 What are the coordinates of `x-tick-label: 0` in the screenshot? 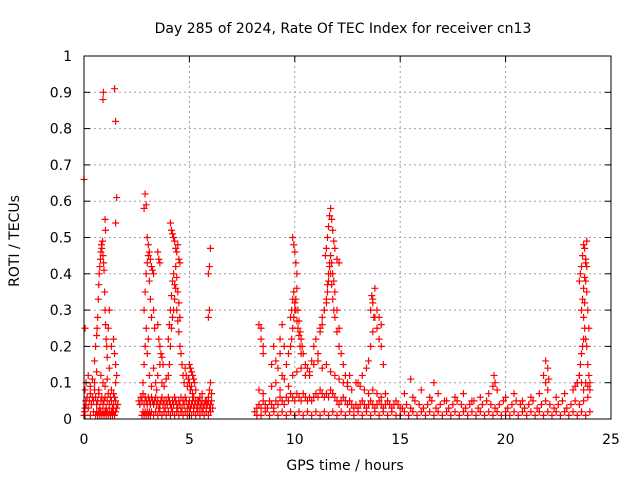 It's located at (84, 440).